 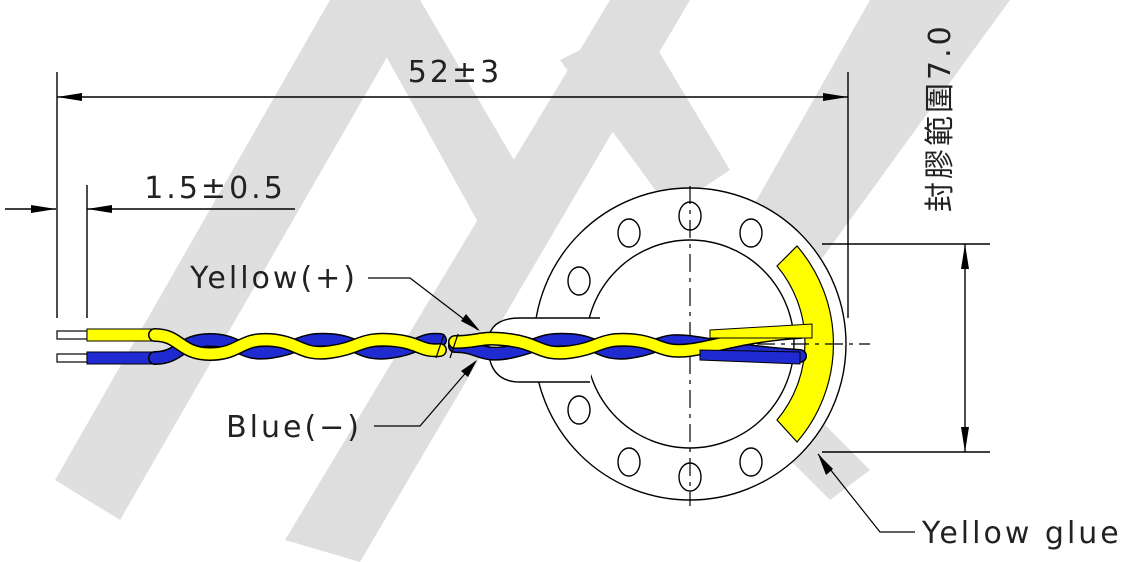 I want to click on glue-range-label: 封膠範圍7.0, so click(x=940, y=117).